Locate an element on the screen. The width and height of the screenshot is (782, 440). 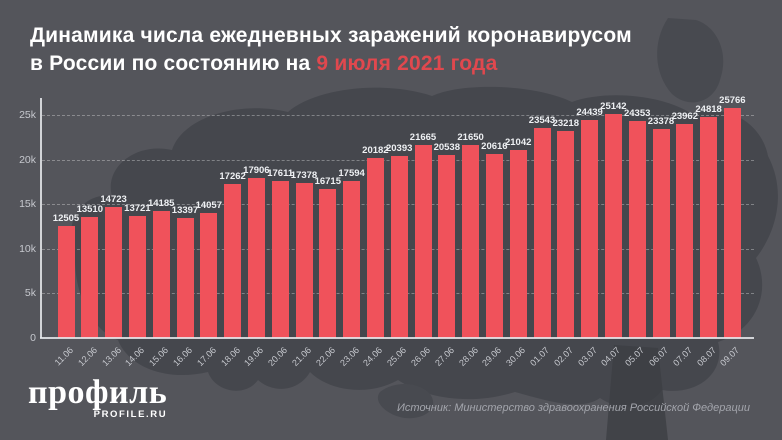
bar-value-label: 13721 is located at coordinates (137, 208).